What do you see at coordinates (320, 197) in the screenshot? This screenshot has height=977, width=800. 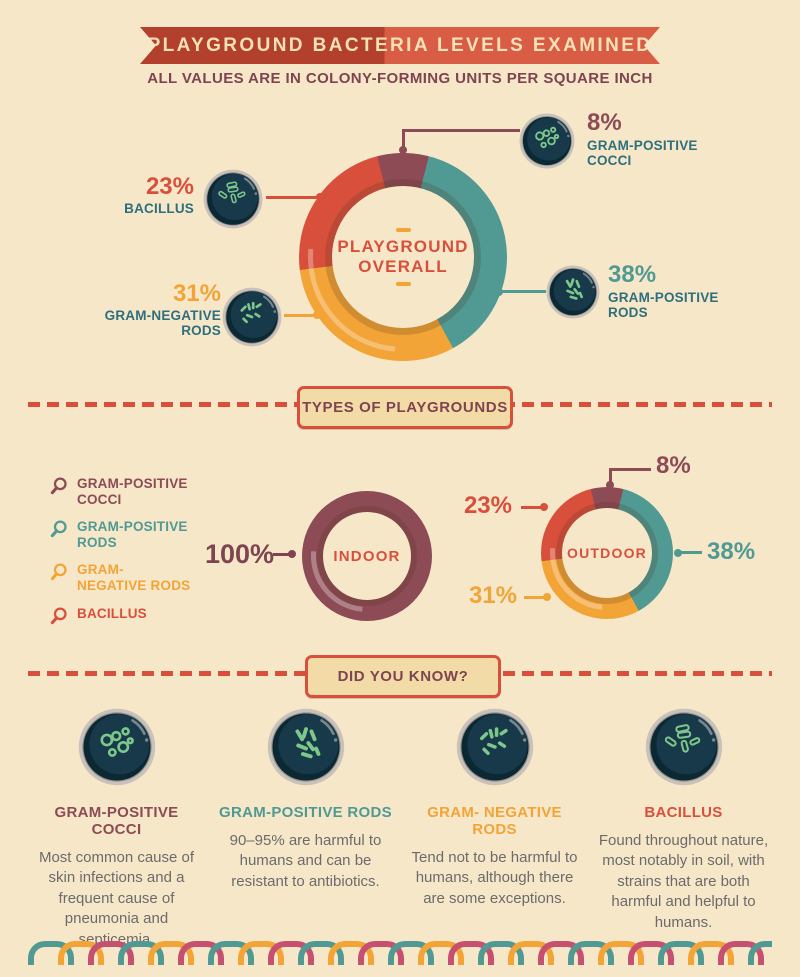 I see `connector-dot-bacillus` at bounding box center [320, 197].